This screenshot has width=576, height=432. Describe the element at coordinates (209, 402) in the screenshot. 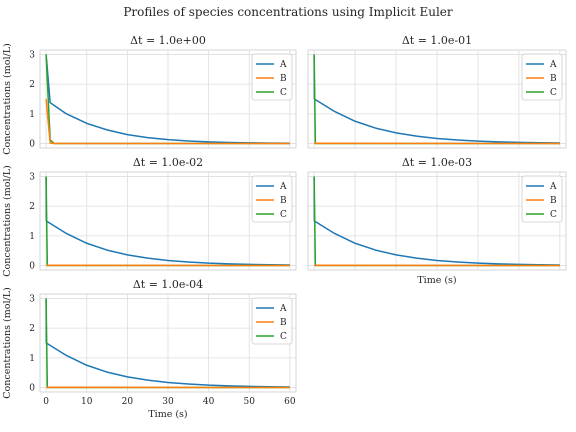

I see `x-tick-label: 40` at that location.